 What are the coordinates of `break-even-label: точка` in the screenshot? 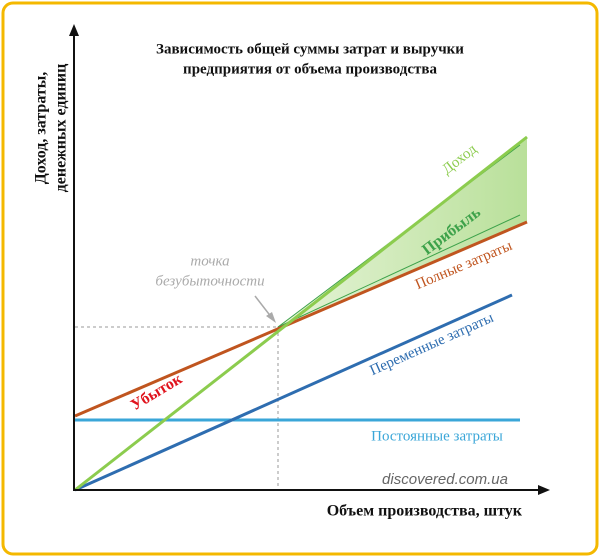 It's located at (209, 261).